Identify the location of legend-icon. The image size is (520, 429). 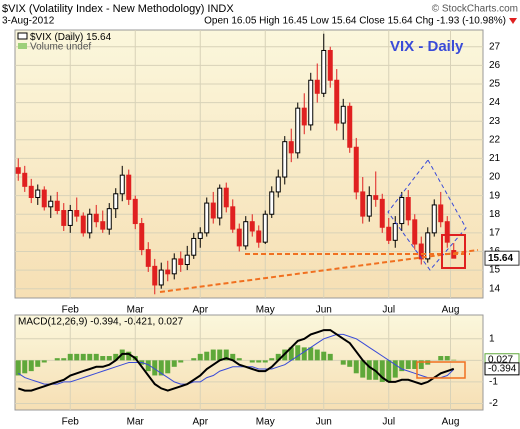
(22, 36).